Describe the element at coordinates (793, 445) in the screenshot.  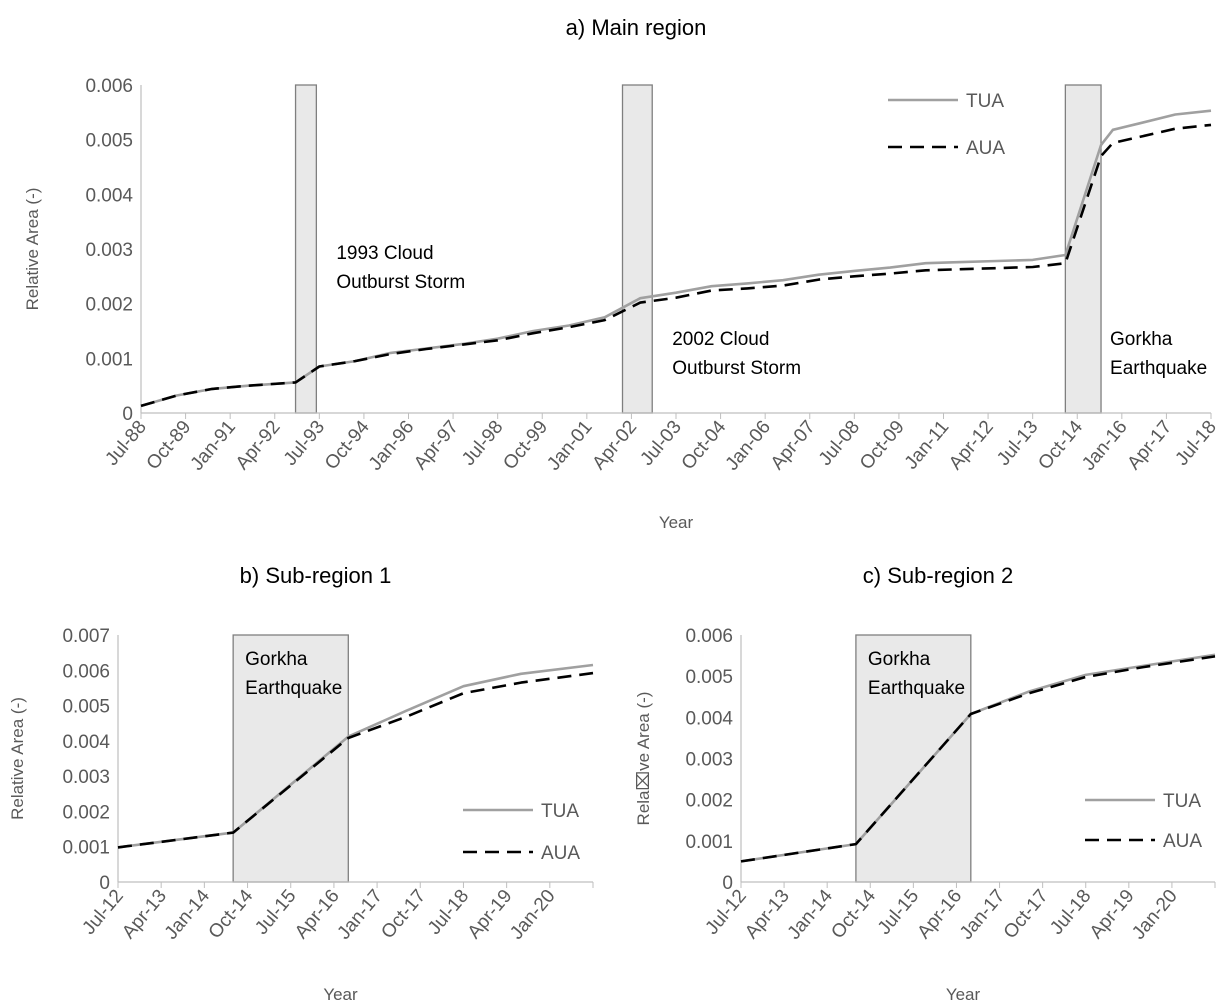
I see `x-tick-label: Apr-07` at that location.